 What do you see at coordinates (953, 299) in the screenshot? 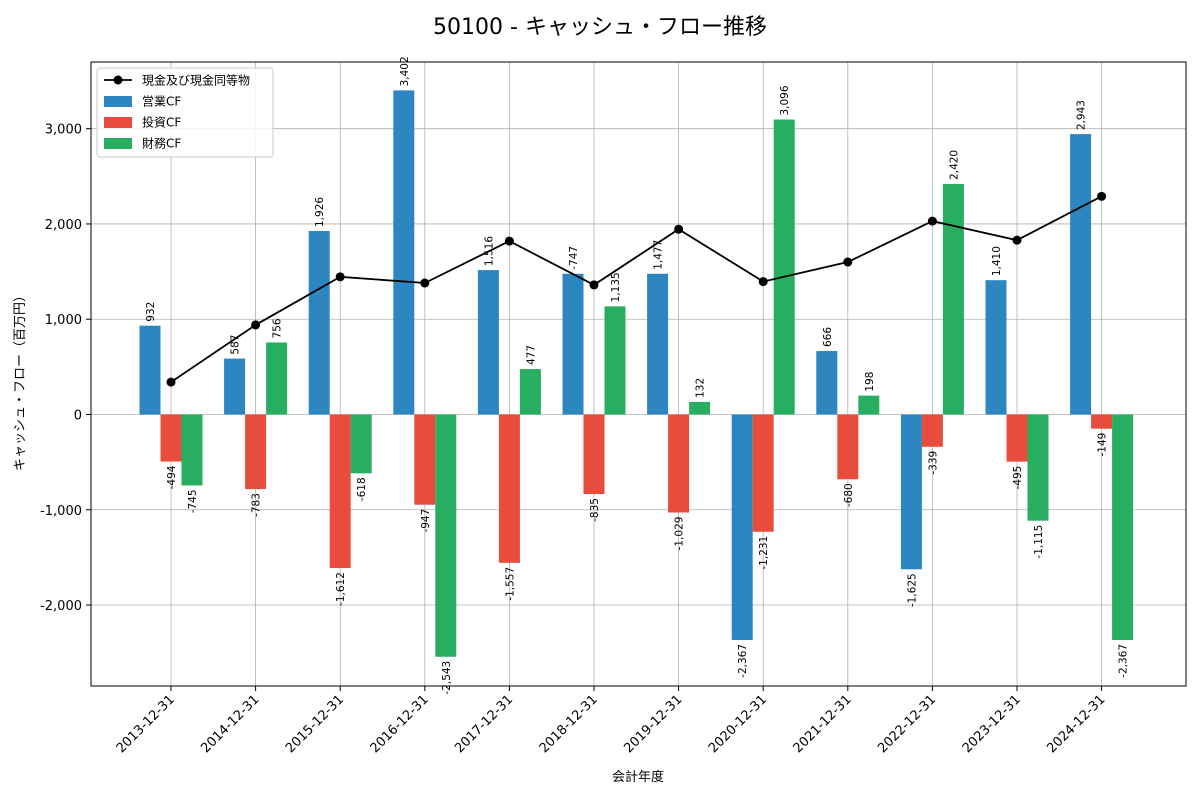
I see `bar-財務CF-2022-12-31` at bounding box center [953, 299].